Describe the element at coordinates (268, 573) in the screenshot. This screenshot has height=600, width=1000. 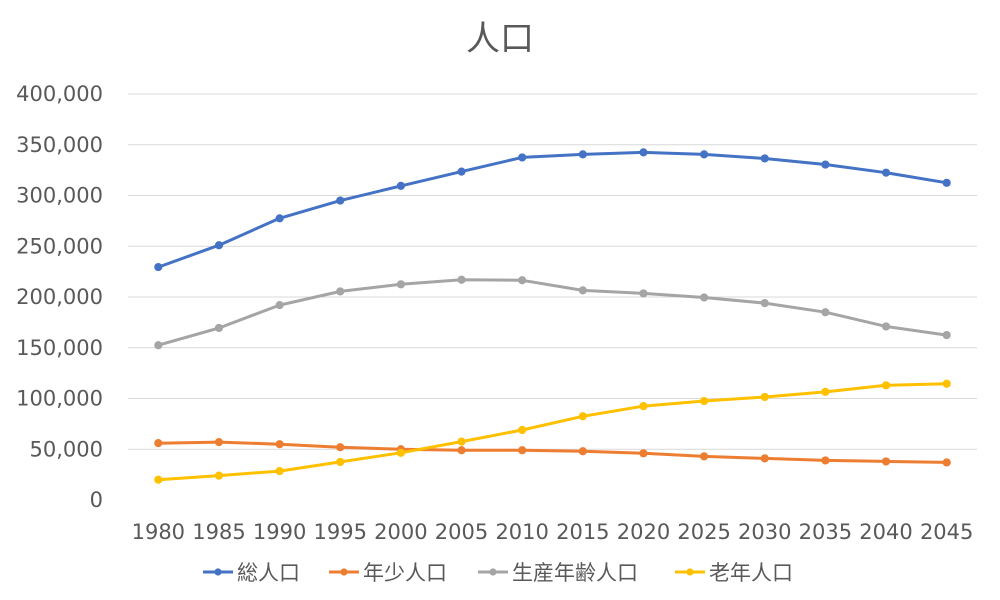
I see `legend-label: 総人口` at that location.